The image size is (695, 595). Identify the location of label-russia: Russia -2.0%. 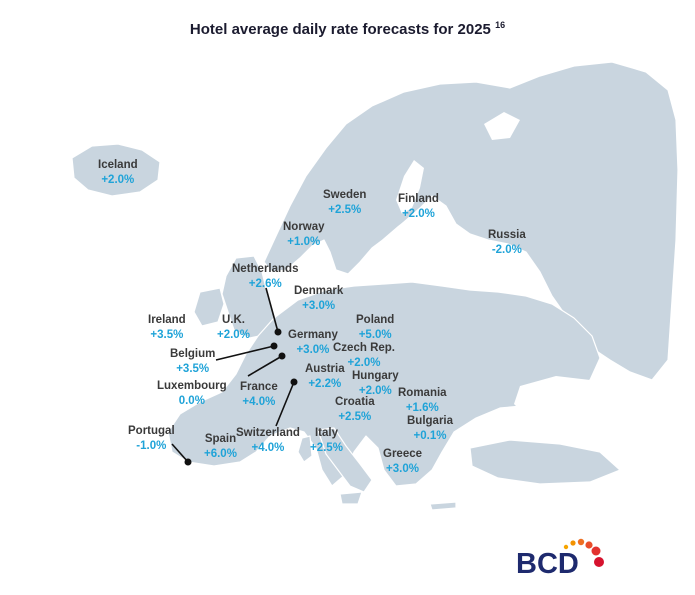
(507, 242).